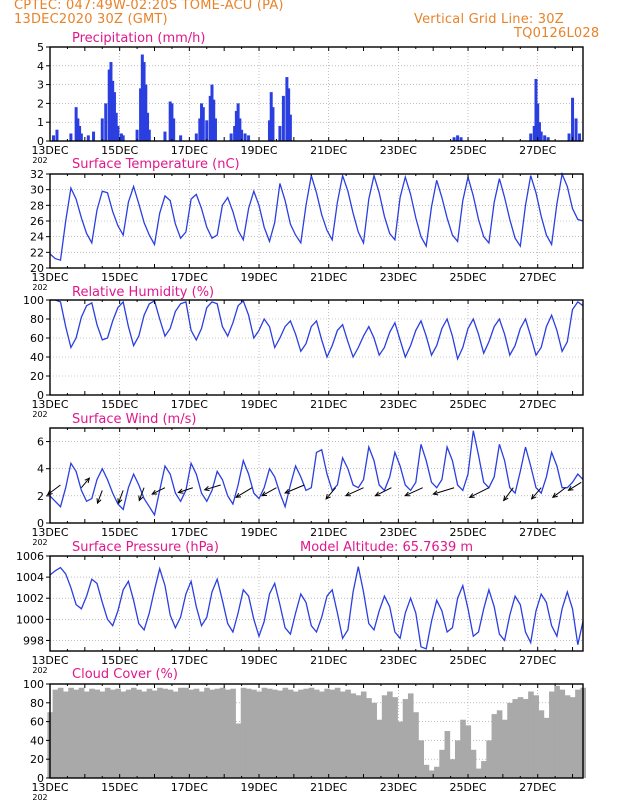  What do you see at coordinates (33, 684) in the screenshot?
I see `y-tick-label: 100` at bounding box center [33, 684].